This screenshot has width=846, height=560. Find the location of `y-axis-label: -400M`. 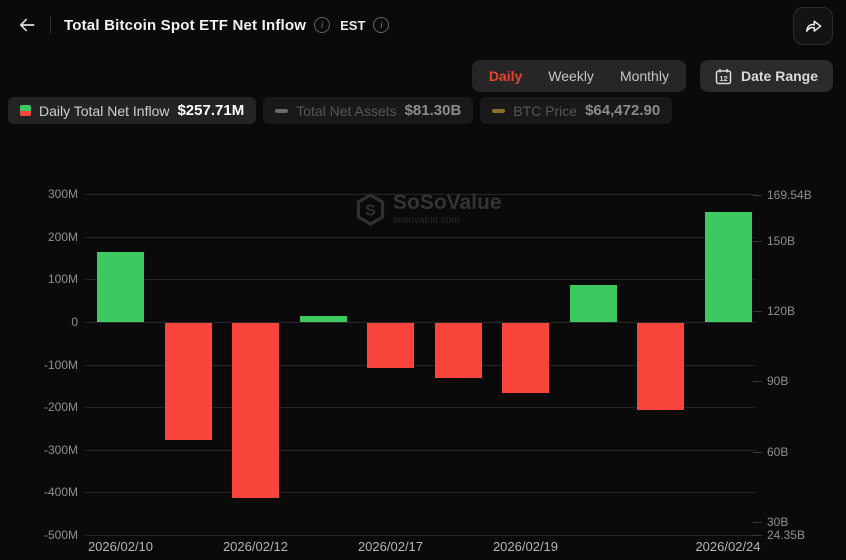

y-axis-label: -400M is located at coordinates (60, 492).